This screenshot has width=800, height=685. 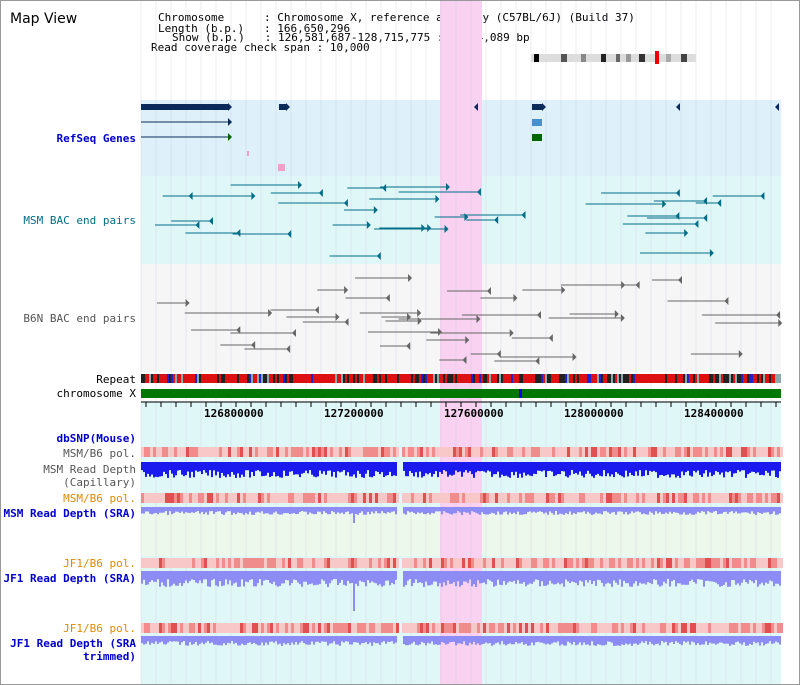 What do you see at coordinates (99, 563) in the screenshot?
I see `track-label-jf1-b6-pol-1: JF1/B6 pol.` at bounding box center [99, 563].